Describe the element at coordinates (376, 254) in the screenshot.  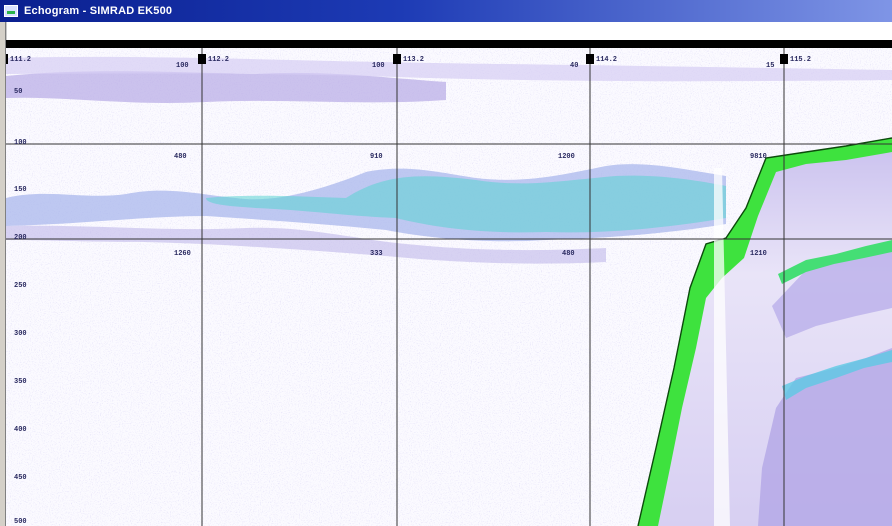
I see `grid-cell-value: 333` at that location.